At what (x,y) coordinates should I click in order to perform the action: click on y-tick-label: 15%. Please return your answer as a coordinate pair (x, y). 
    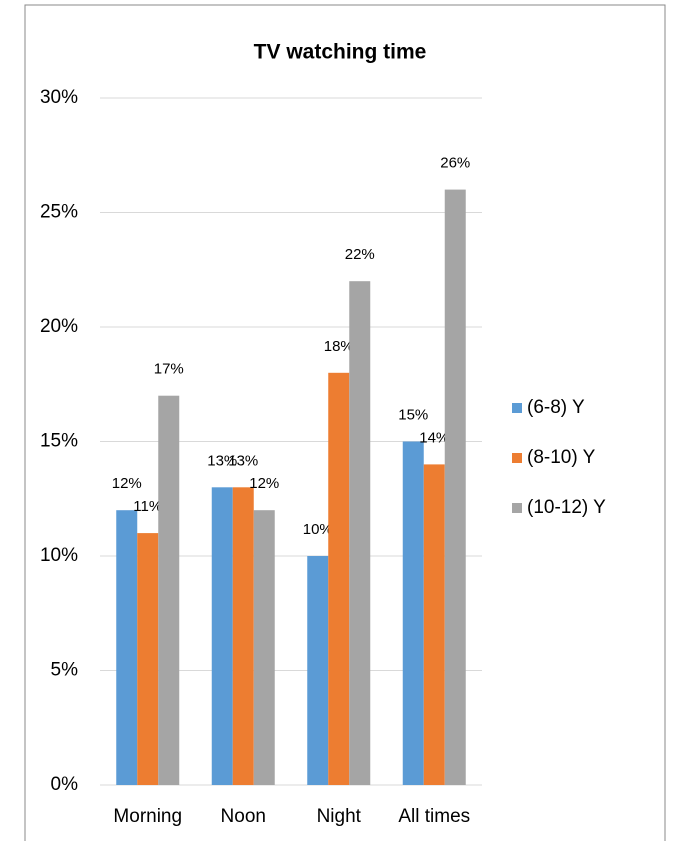
    Looking at the image, I should click on (59, 441).